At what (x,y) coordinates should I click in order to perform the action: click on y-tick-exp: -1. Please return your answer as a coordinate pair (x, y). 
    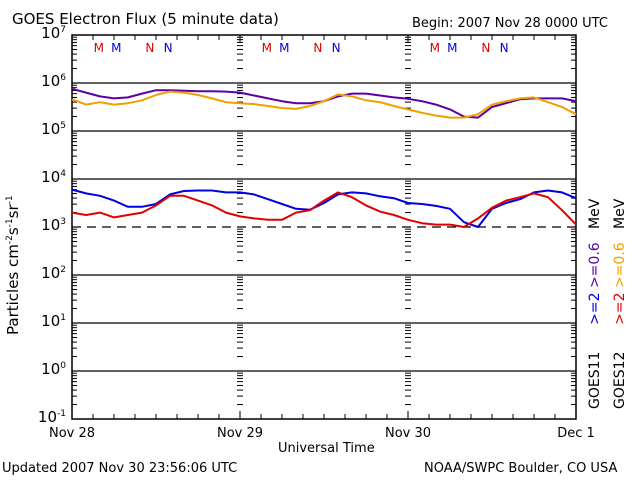
    Looking at the image, I should click on (61, 414).